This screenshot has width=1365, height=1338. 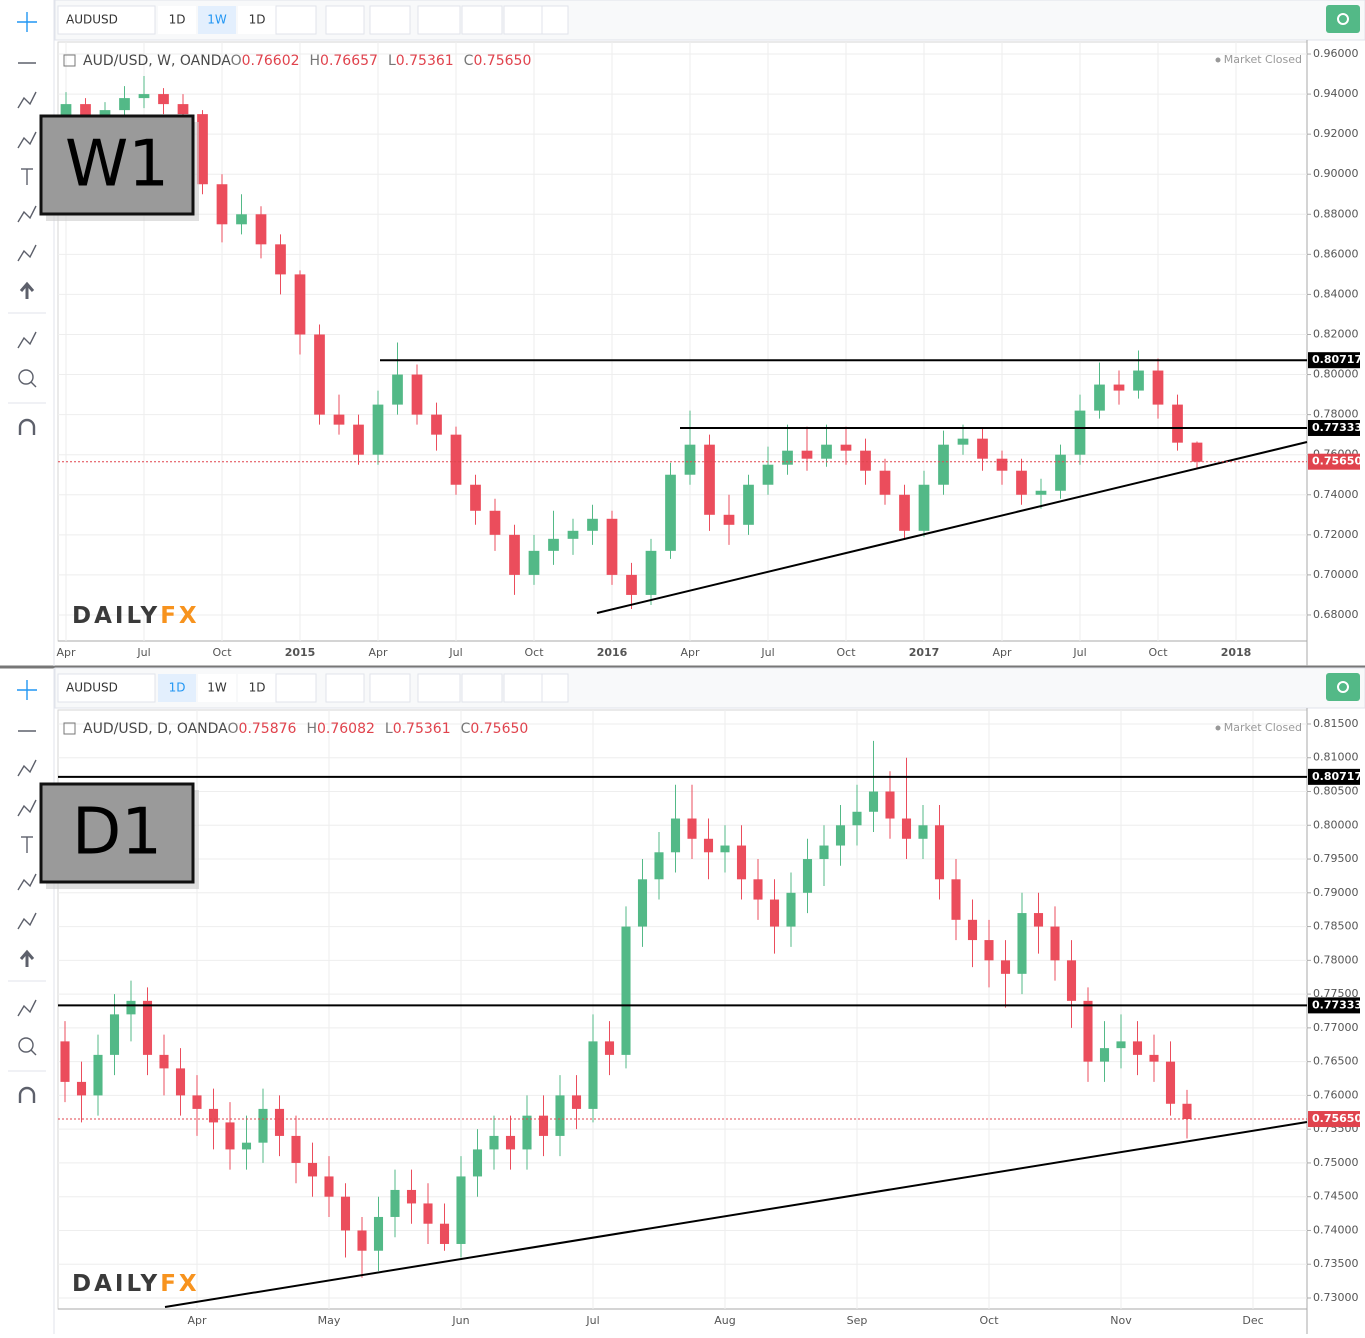 I want to click on ohlc-value: 0.75650, so click(x=502, y=61).